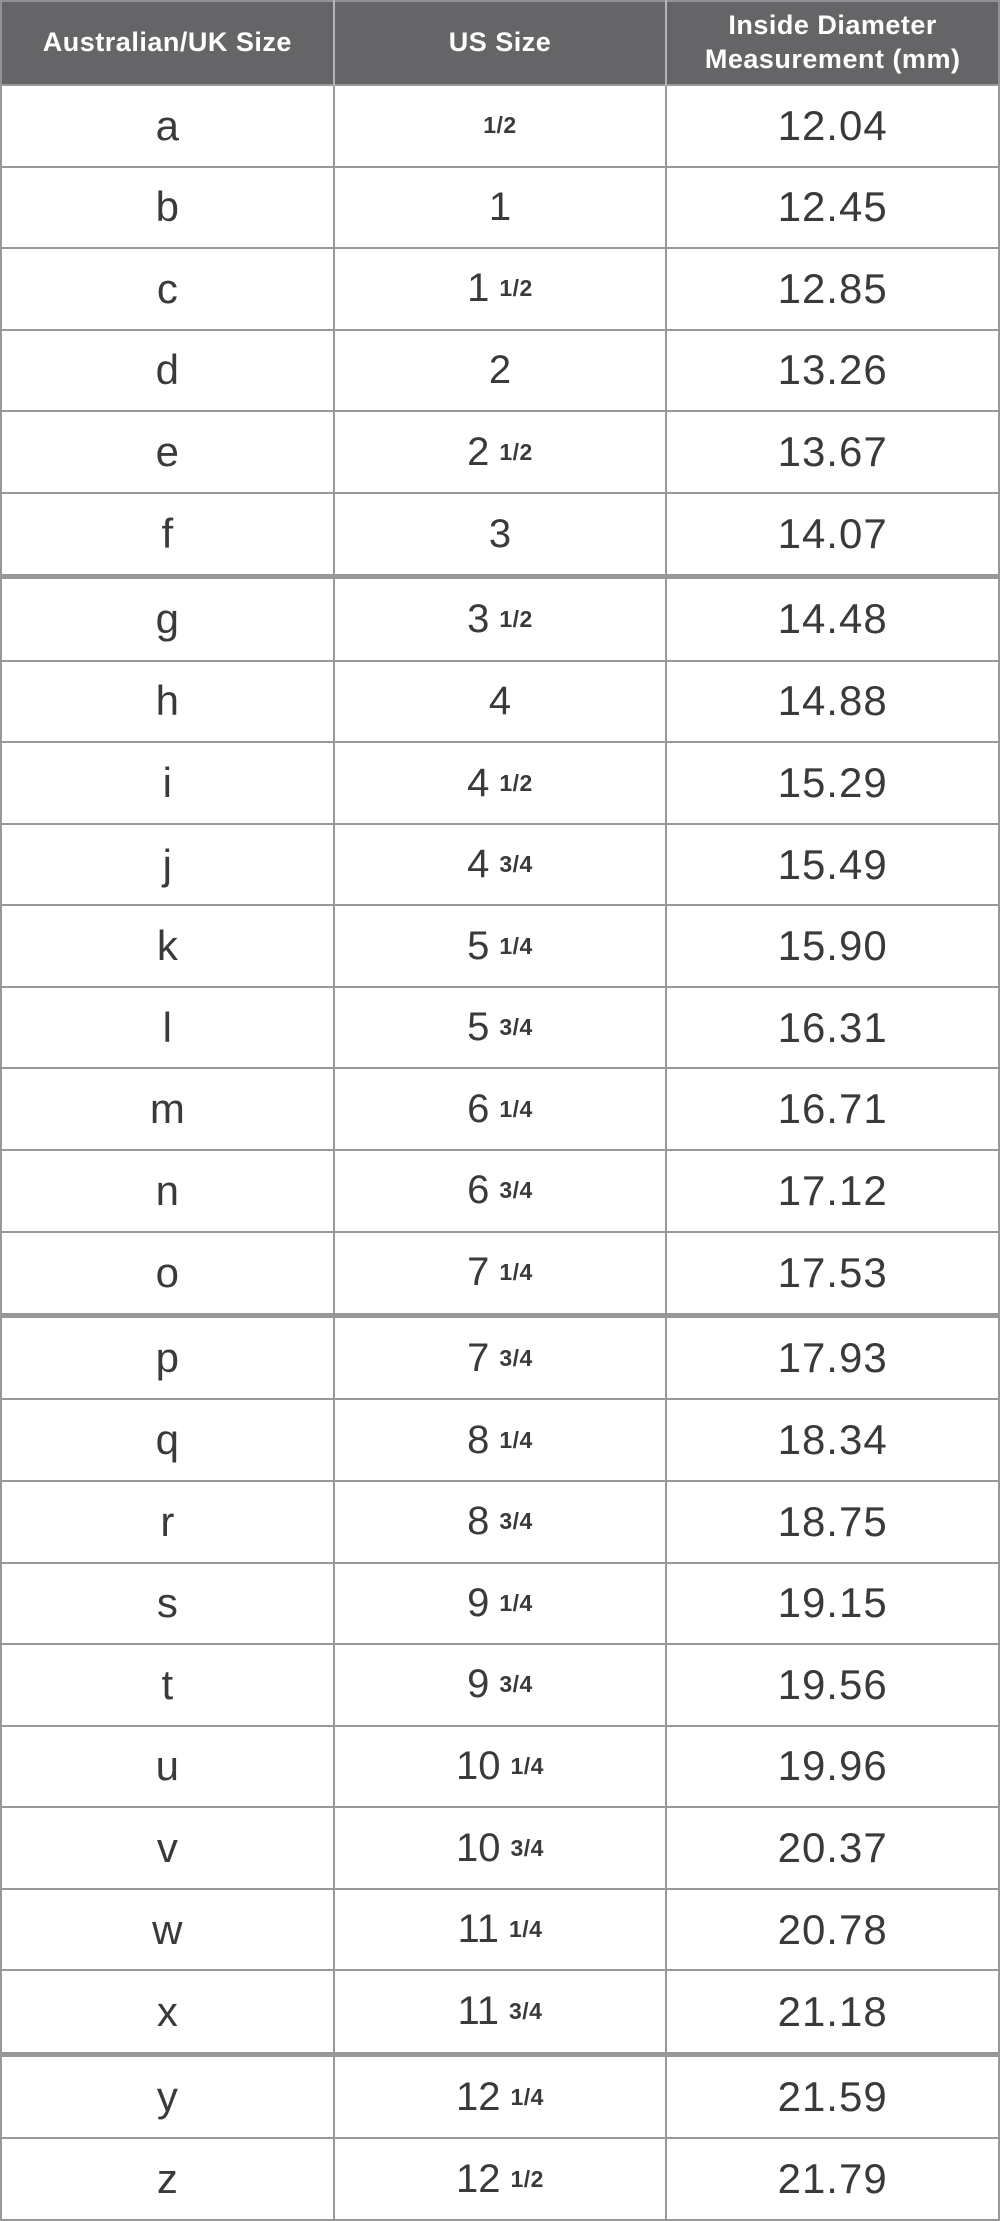 Image resolution: width=1000 pixels, height=2221 pixels. Describe the element at coordinates (167, 946) in the screenshot. I see `uk-size-label: k` at that location.